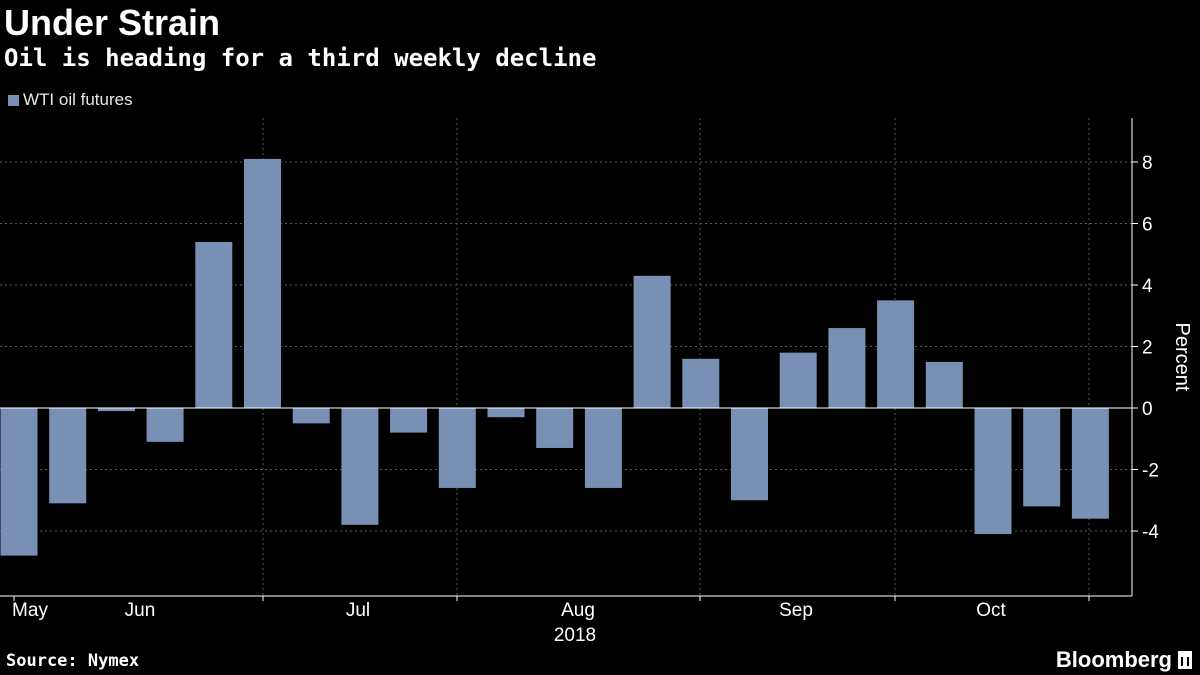  I want to click on brand-name: Bloomberg, so click(1113, 659).